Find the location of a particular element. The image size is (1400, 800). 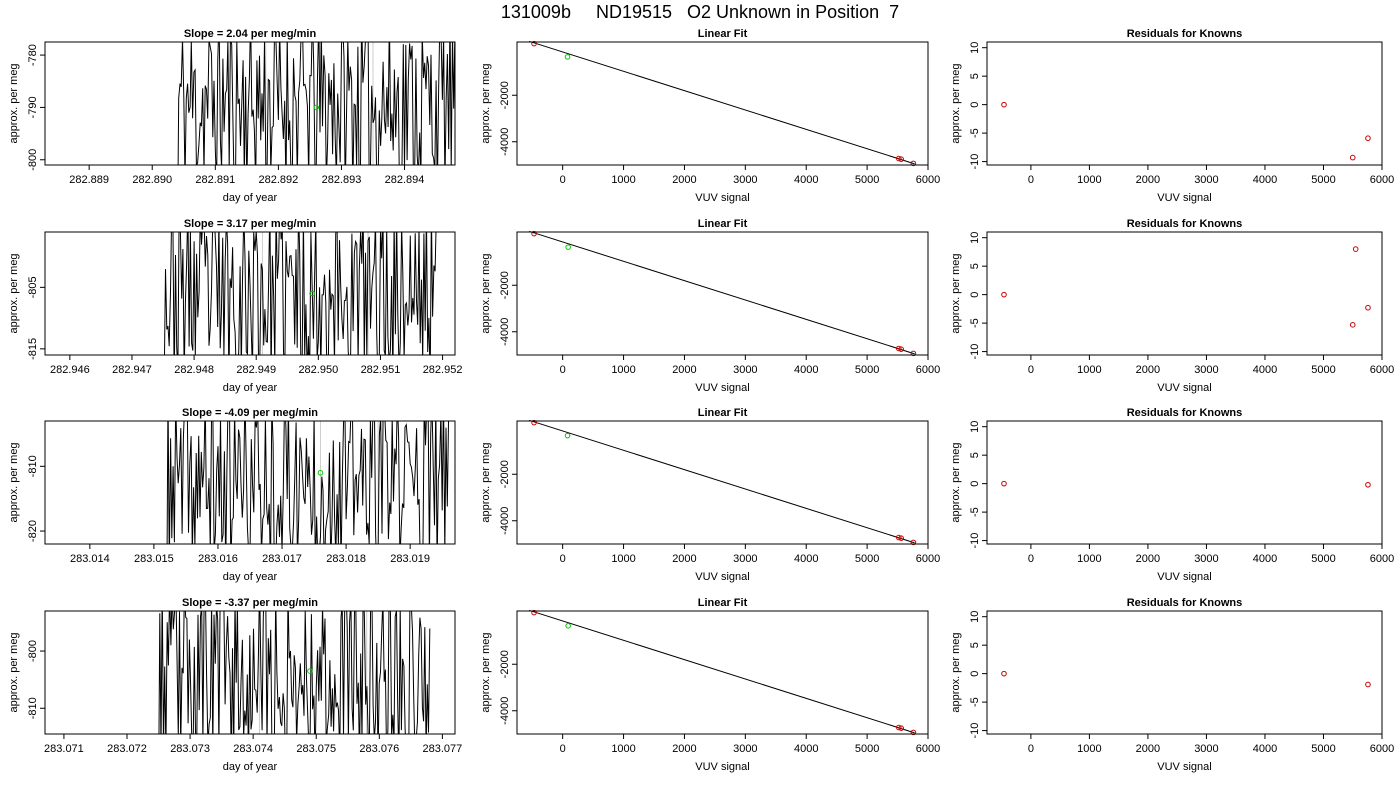

x-tick-label: 282.952 is located at coordinates (443, 370).